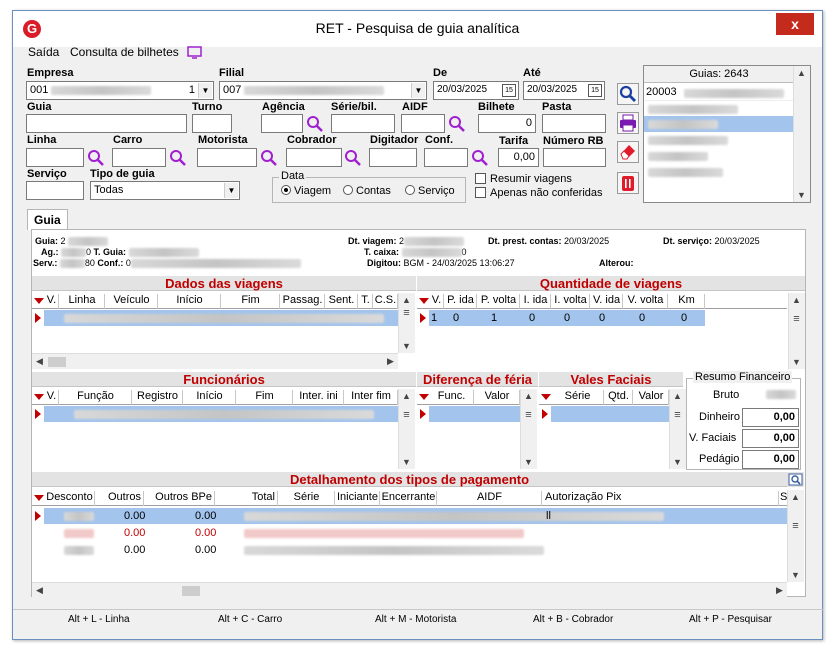 This screenshot has width=833, height=650. Describe the element at coordinates (795, 24) in the screenshot. I see `close-button: x` at that location.